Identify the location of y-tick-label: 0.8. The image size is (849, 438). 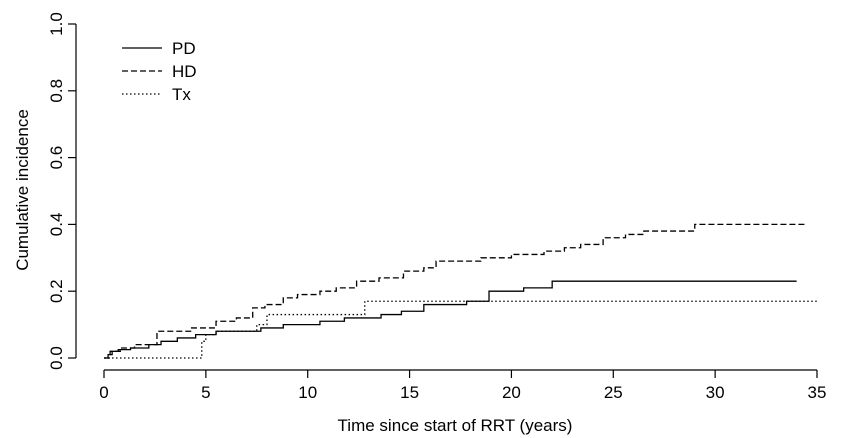
(56, 91).